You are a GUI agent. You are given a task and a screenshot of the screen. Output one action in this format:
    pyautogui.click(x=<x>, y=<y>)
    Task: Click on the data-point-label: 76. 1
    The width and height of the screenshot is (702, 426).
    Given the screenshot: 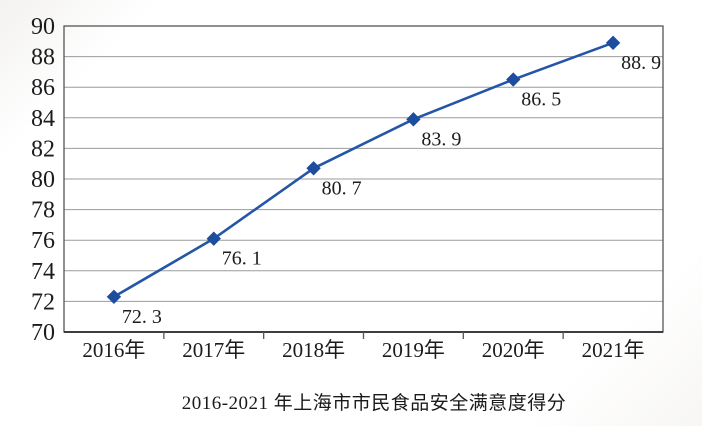 What is the action you would take?
    pyautogui.click(x=242, y=259)
    